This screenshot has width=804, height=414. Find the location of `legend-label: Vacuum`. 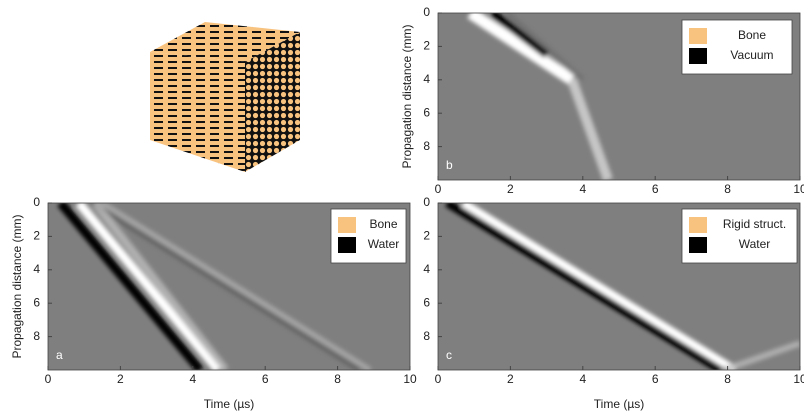

legend-label: Vacuum is located at coordinates (751, 55).